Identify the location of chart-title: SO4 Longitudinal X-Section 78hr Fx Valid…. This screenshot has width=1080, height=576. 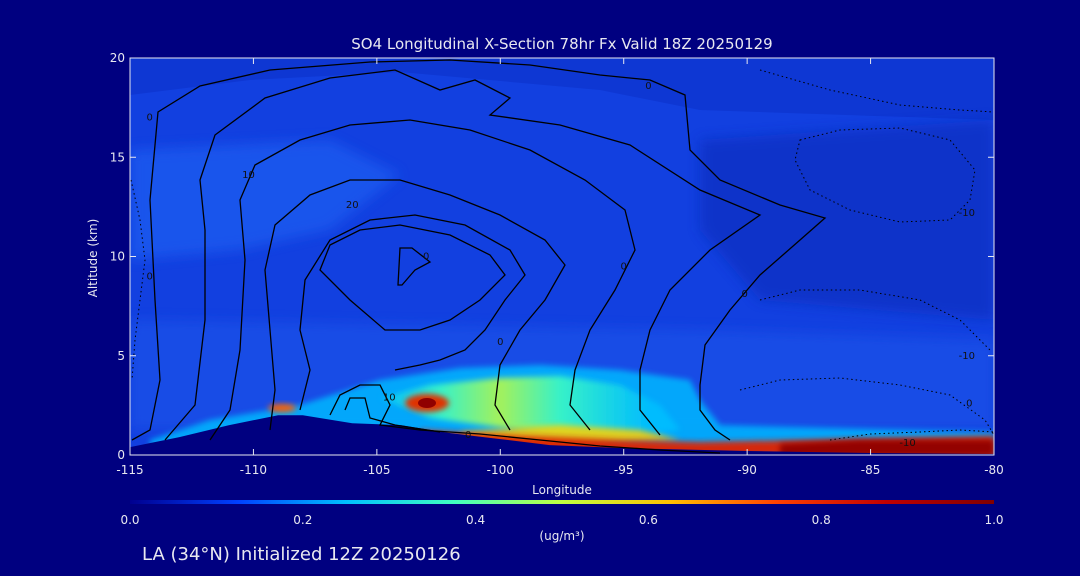
(561, 44).